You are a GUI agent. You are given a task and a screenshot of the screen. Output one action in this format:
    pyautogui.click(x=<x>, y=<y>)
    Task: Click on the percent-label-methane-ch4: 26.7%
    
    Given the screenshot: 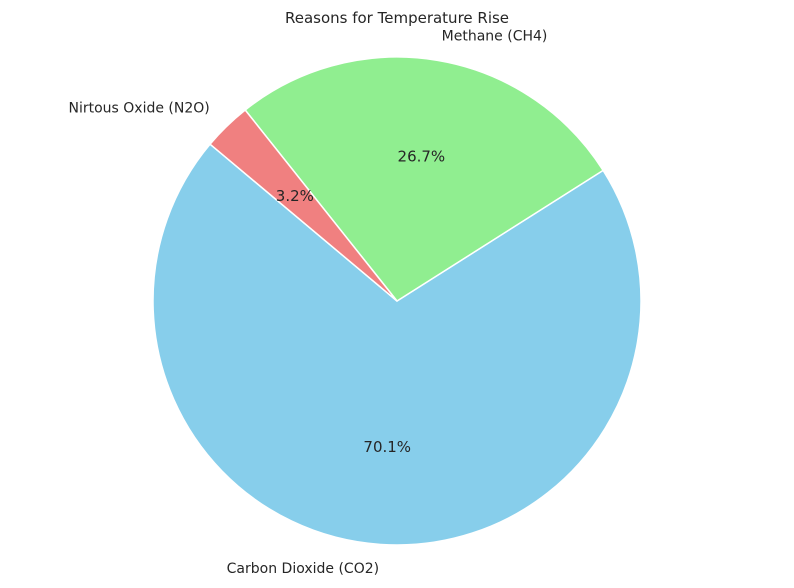 What is the action you would take?
    pyautogui.click(x=422, y=157)
    